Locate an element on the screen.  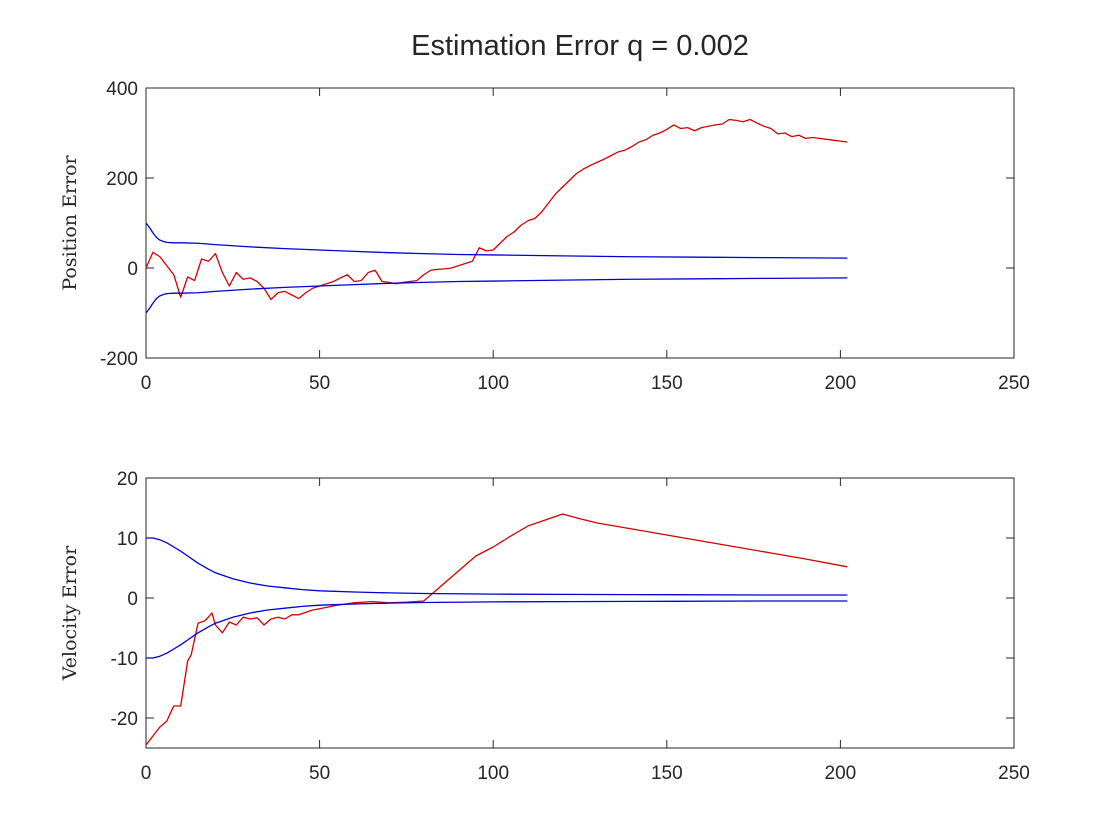
position-y-tick-label: -200 is located at coordinates (119, 359).